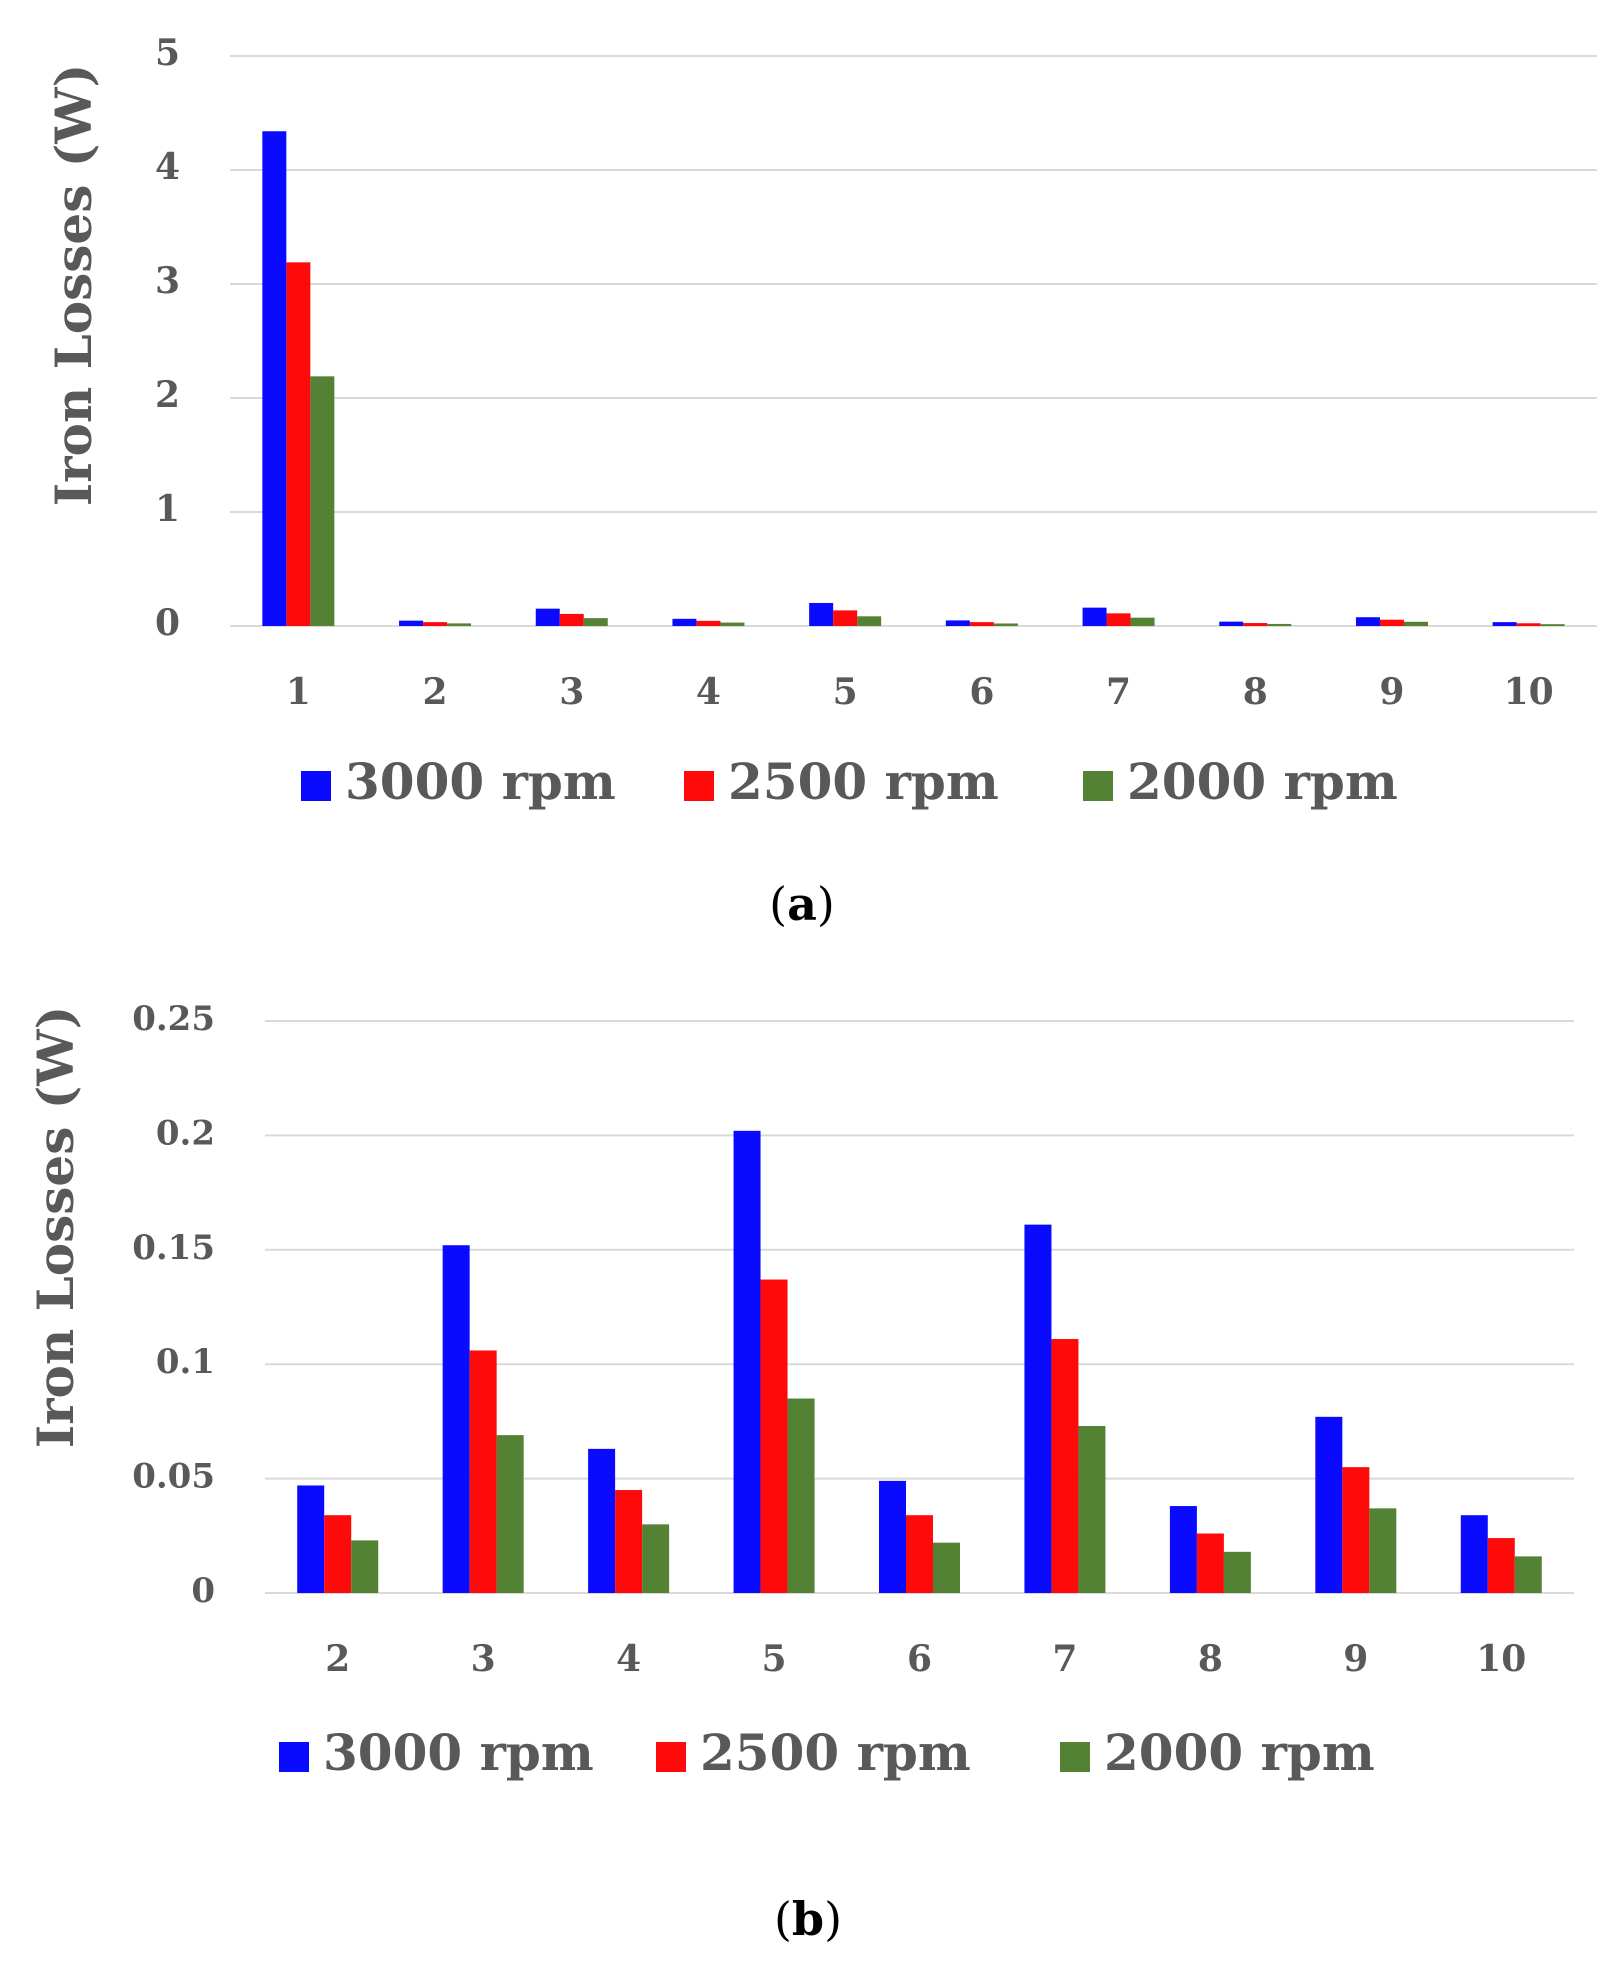  I want to click on x-tick-label: 1, so click(298, 692).